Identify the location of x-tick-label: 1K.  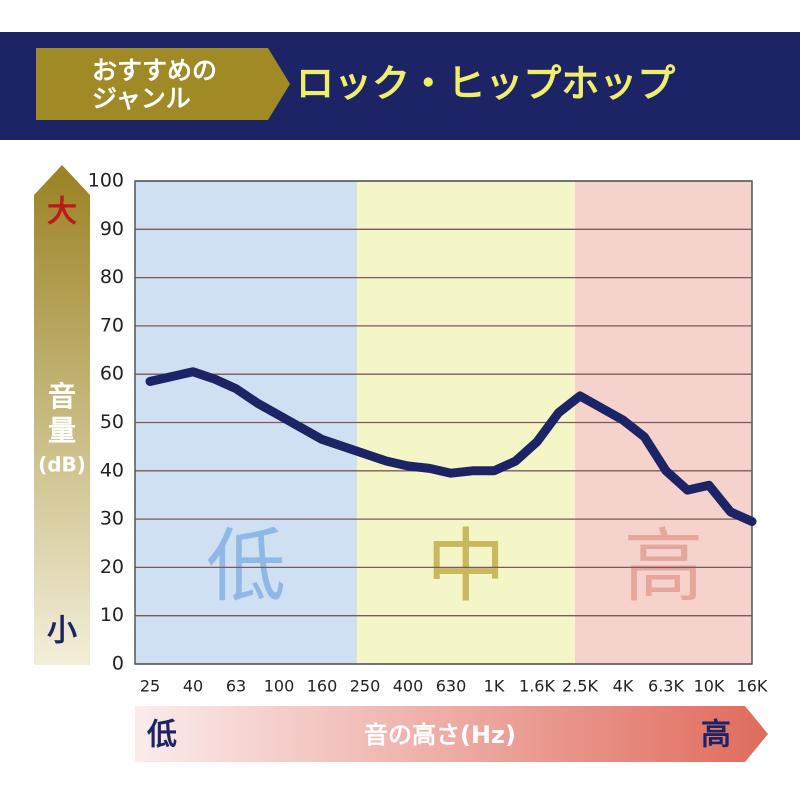
(494, 686).